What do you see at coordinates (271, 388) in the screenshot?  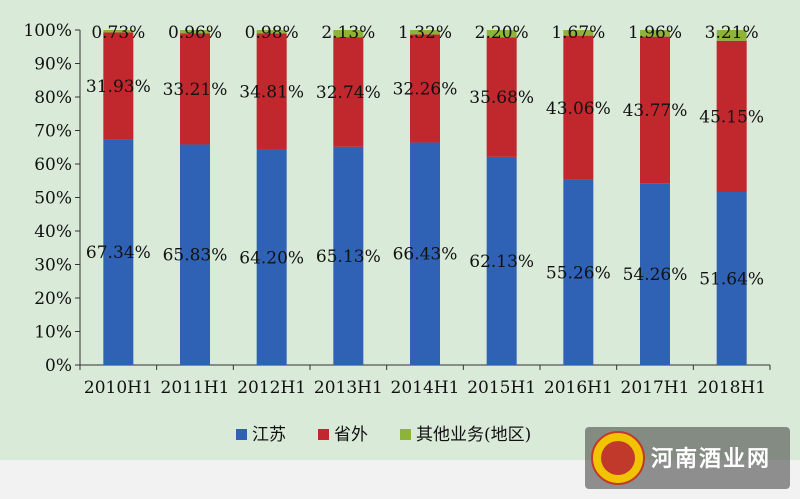 I see `x-tick-label: 2012H1` at bounding box center [271, 388].